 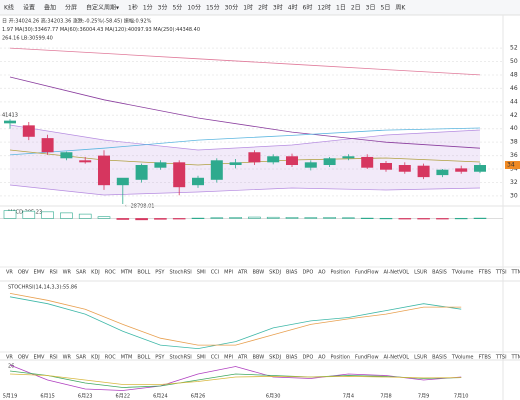 What do you see at coordinates (213, 8) in the screenshot?
I see `toolbar-item: 15分` at bounding box center [213, 8].